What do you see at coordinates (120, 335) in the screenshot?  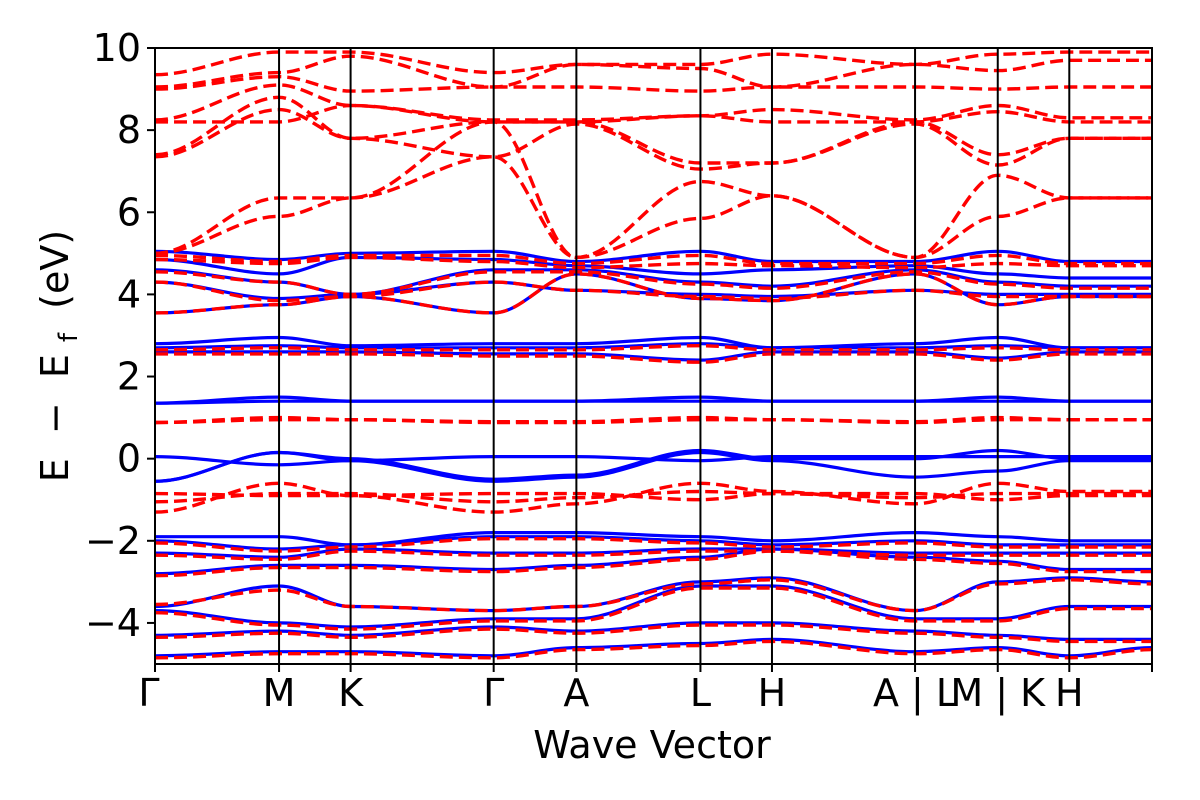 I see `y-ticks: −4 −2 0 2 4 6 8 10` at bounding box center [120, 335].